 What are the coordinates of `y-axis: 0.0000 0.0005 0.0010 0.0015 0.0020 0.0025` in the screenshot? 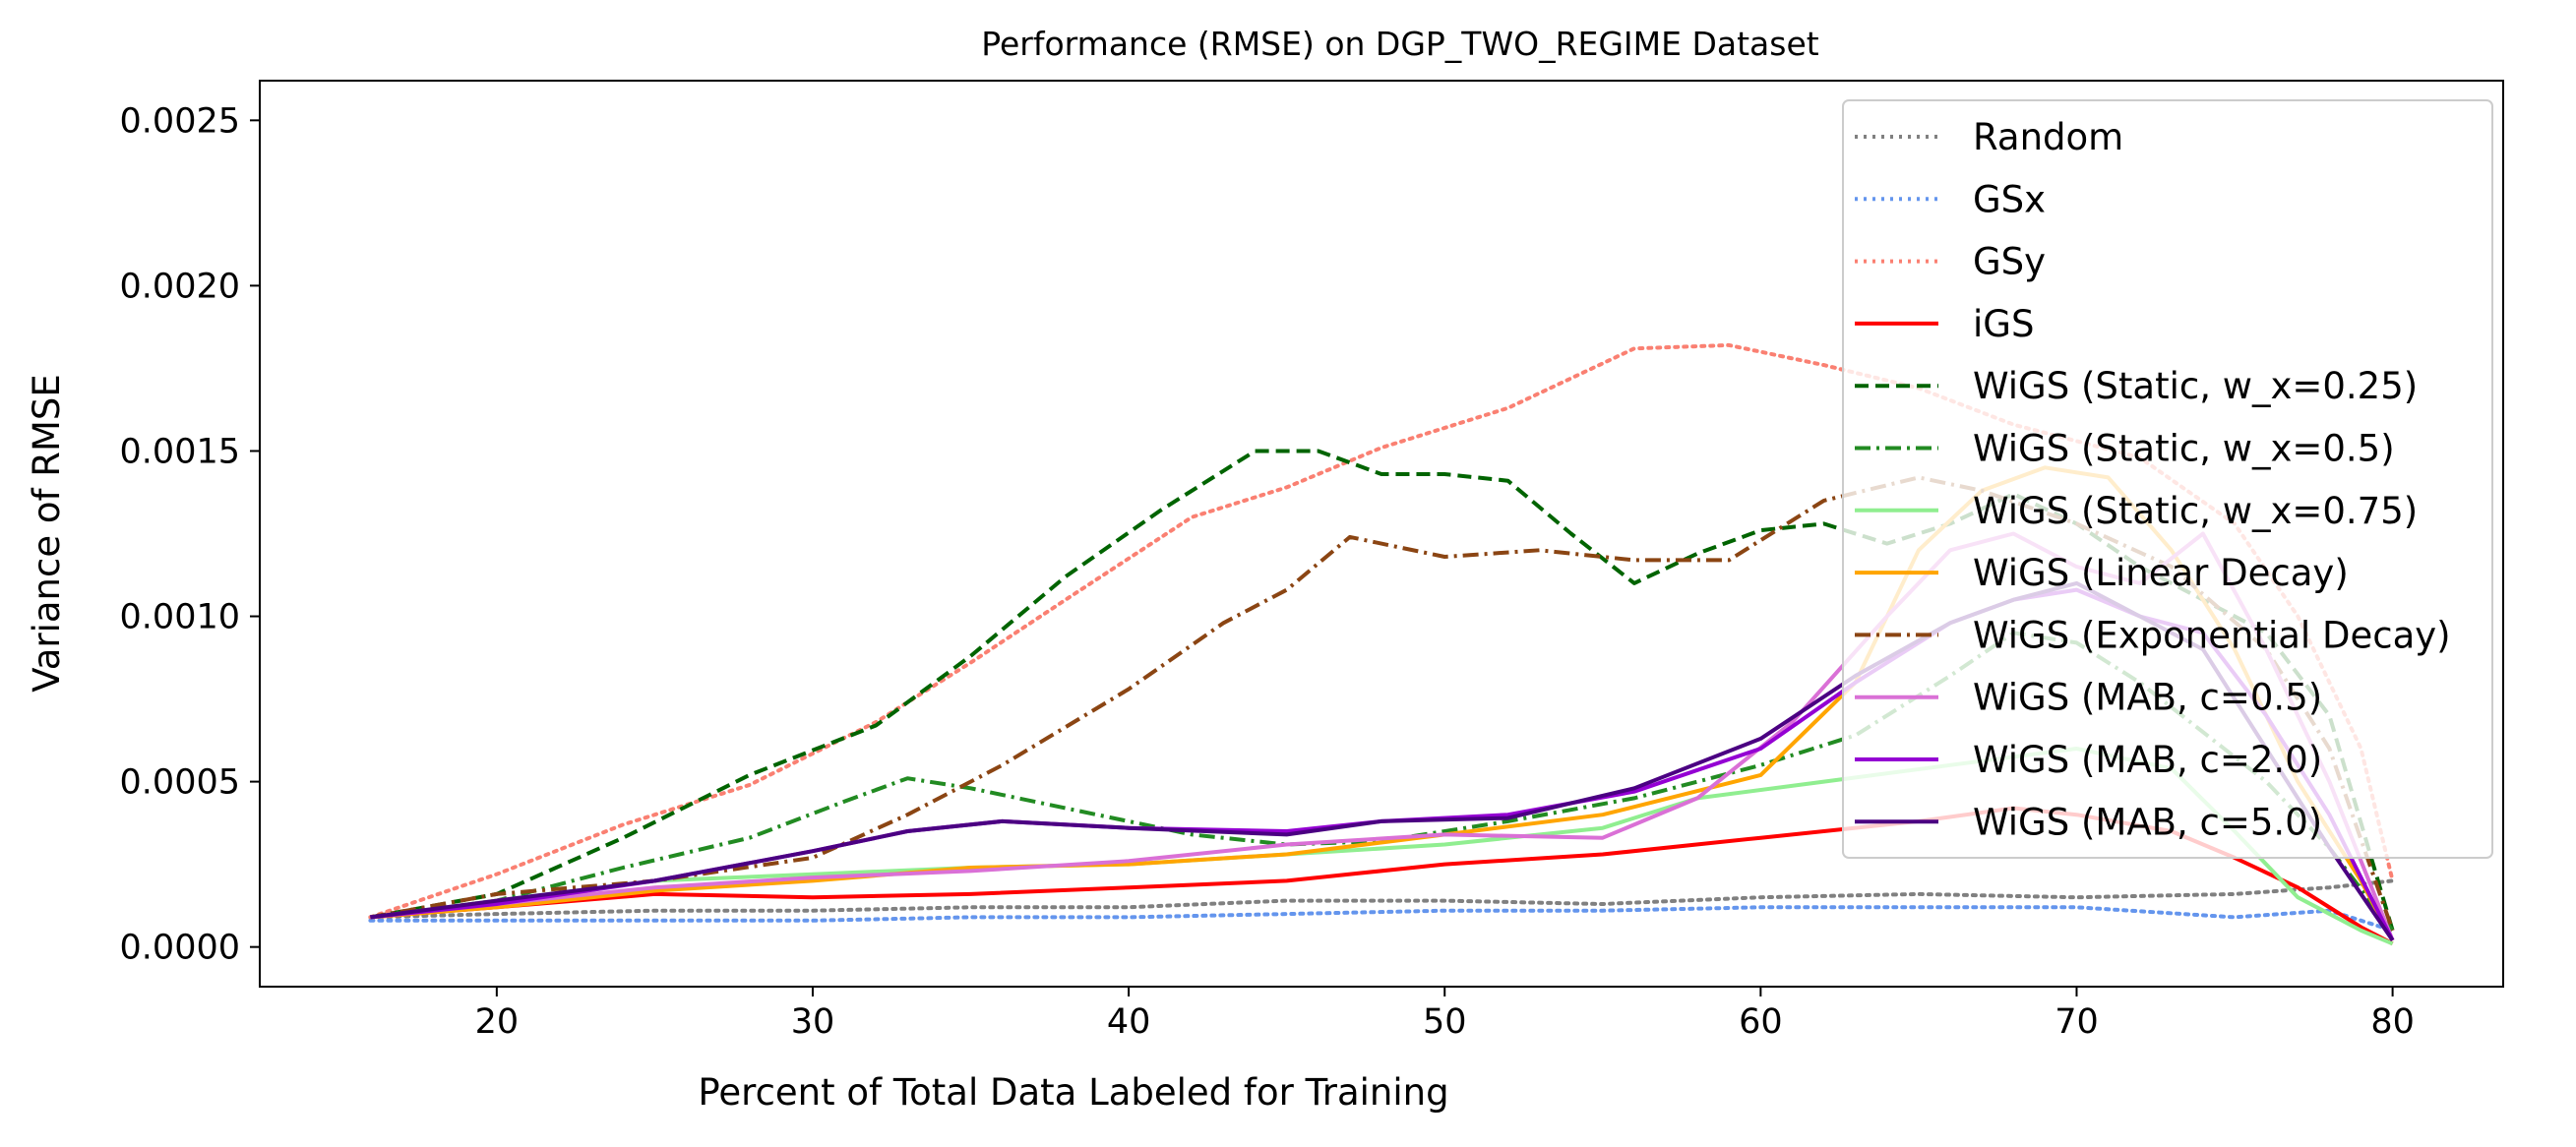 It's located at (190, 534).